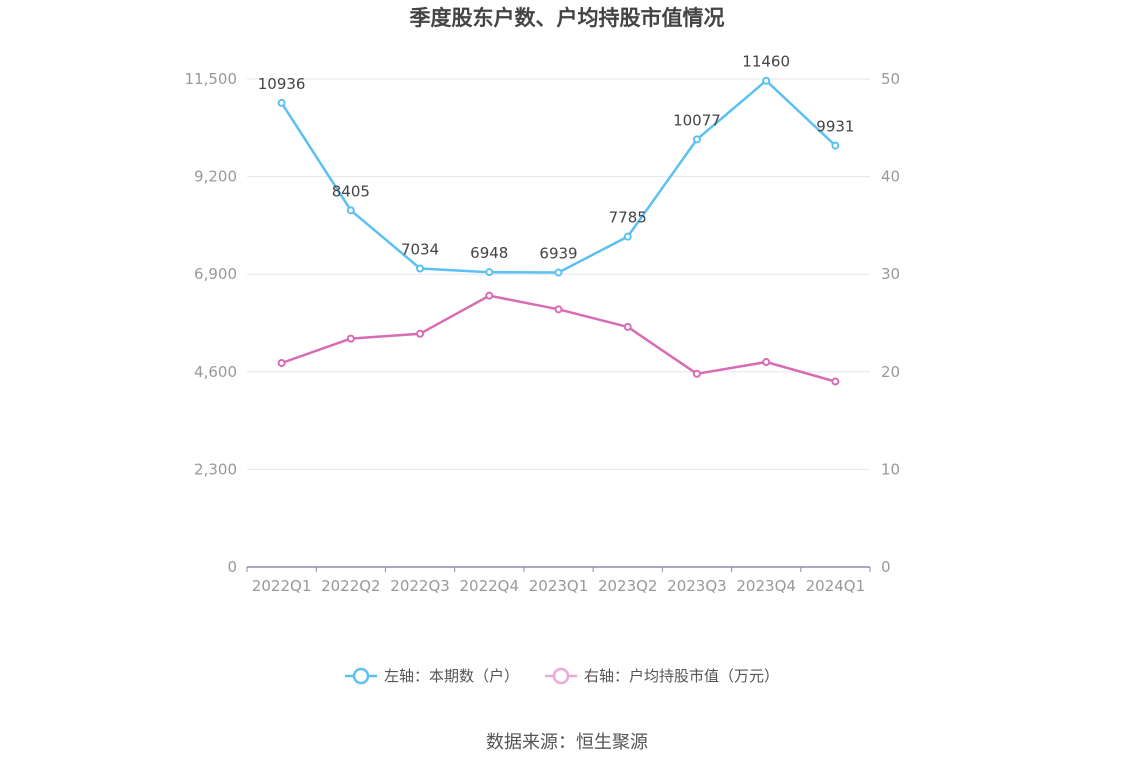  I want to click on x-tick-label: 2022Q3, so click(420, 586).